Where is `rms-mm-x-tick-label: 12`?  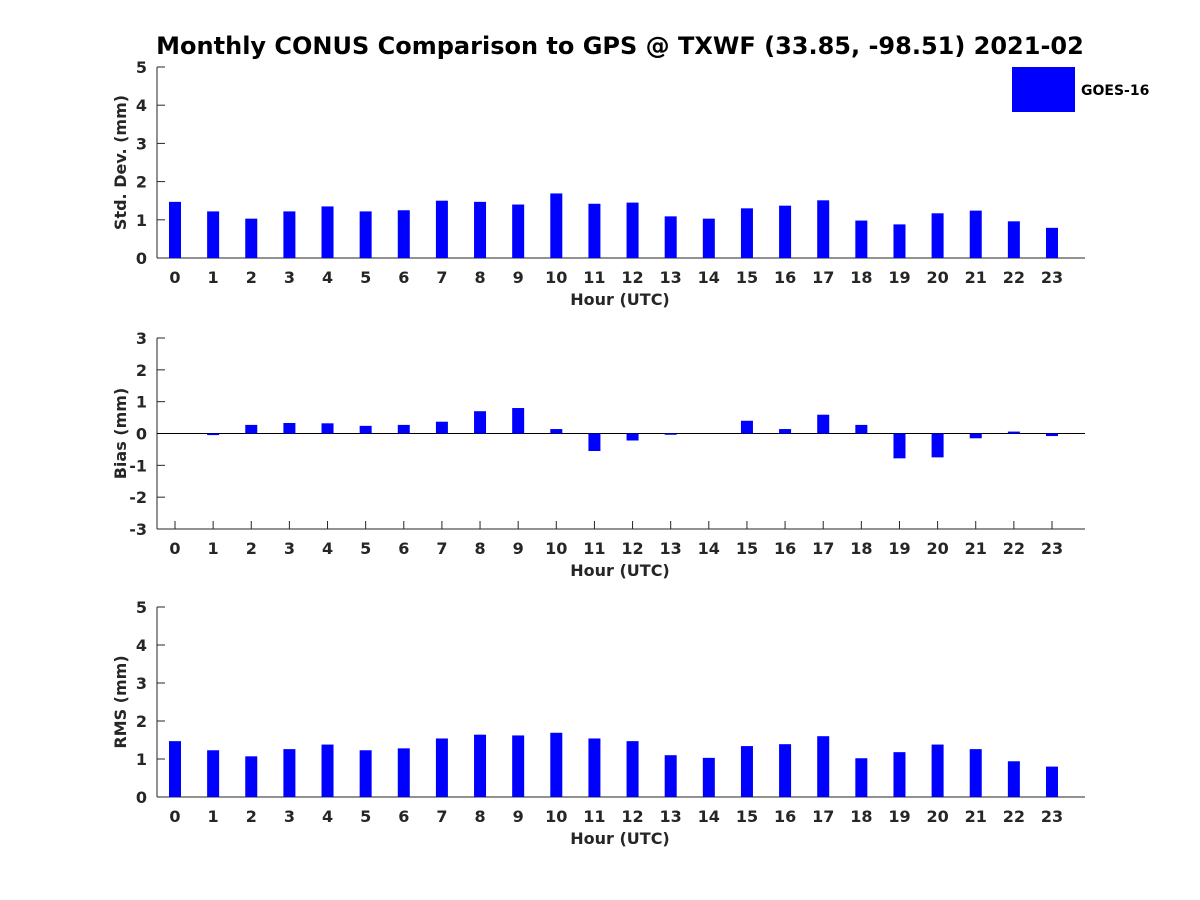 rms-mm-x-tick-label: 12 is located at coordinates (632, 816).